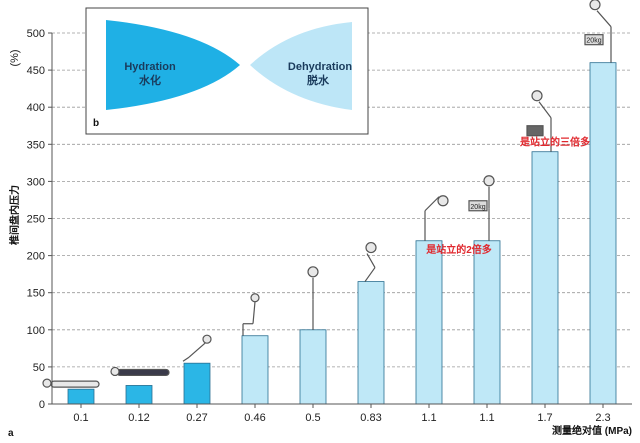 This screenshot has height=443, width=640. Describe the element at coordinates (318, 80) in the screenshot. I see `dehydration-sub: 脱水` at that location.